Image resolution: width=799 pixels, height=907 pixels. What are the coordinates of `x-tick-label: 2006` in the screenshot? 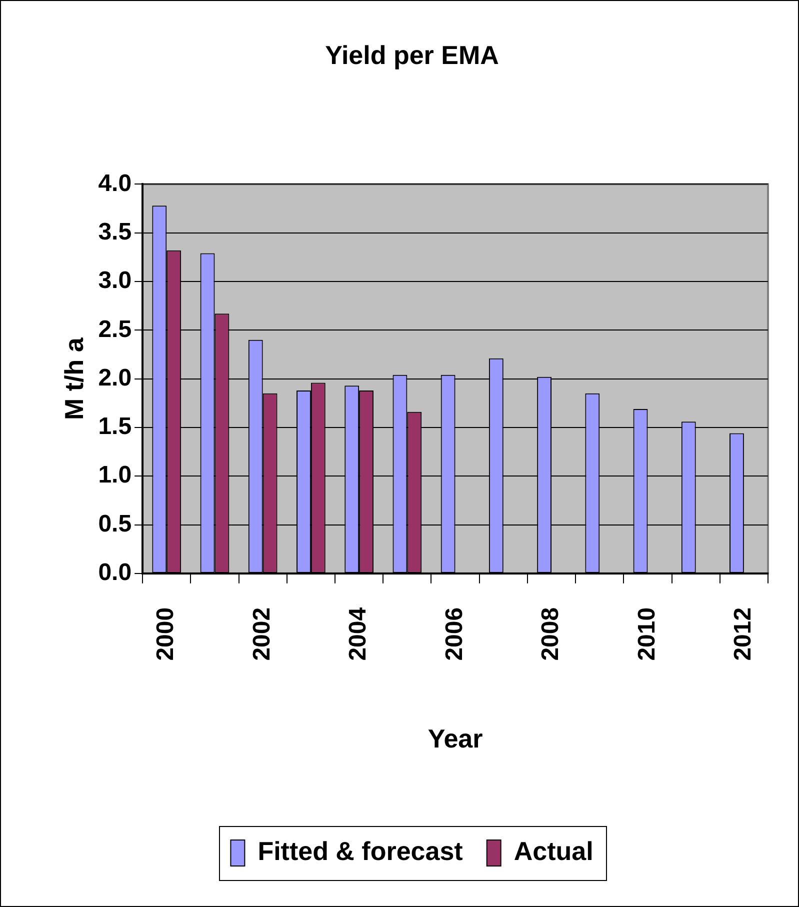 It's located at (454, 634).